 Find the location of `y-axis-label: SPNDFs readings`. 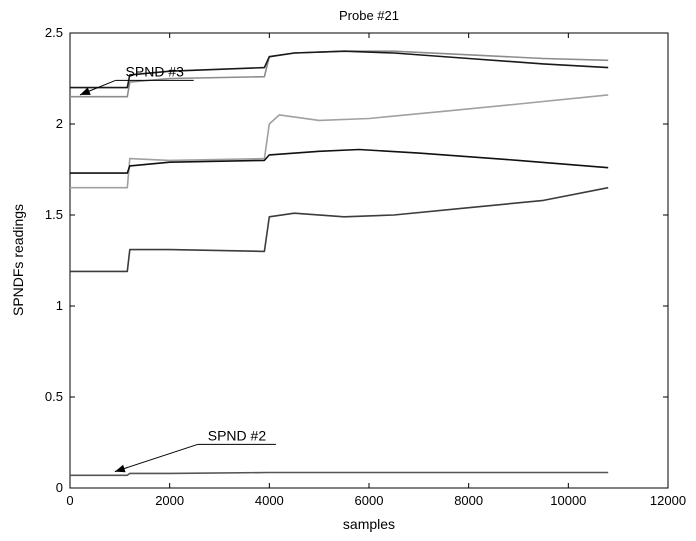

y-axis-label: SPNDFs readings is located at coordinates (18, 260).